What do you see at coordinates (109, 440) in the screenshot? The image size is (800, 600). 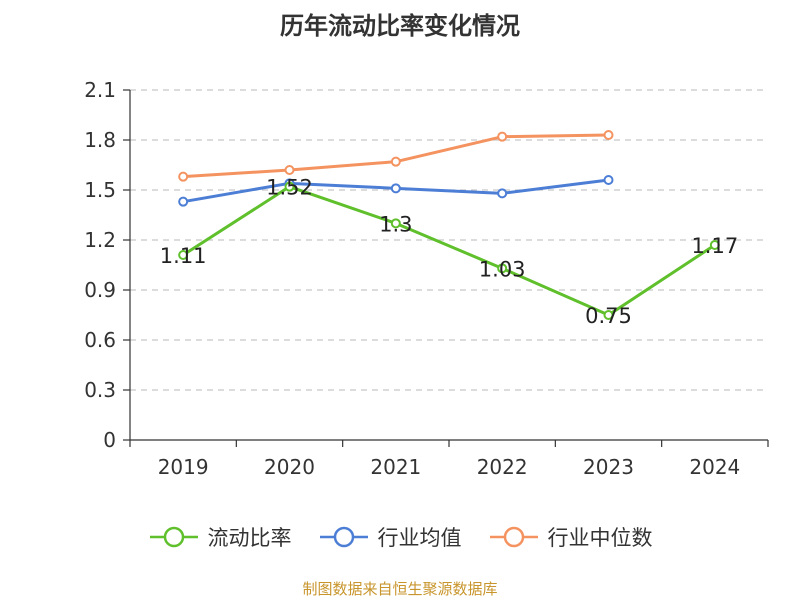 I see `y-tick-label: 0` at bounding box center [109, 440].